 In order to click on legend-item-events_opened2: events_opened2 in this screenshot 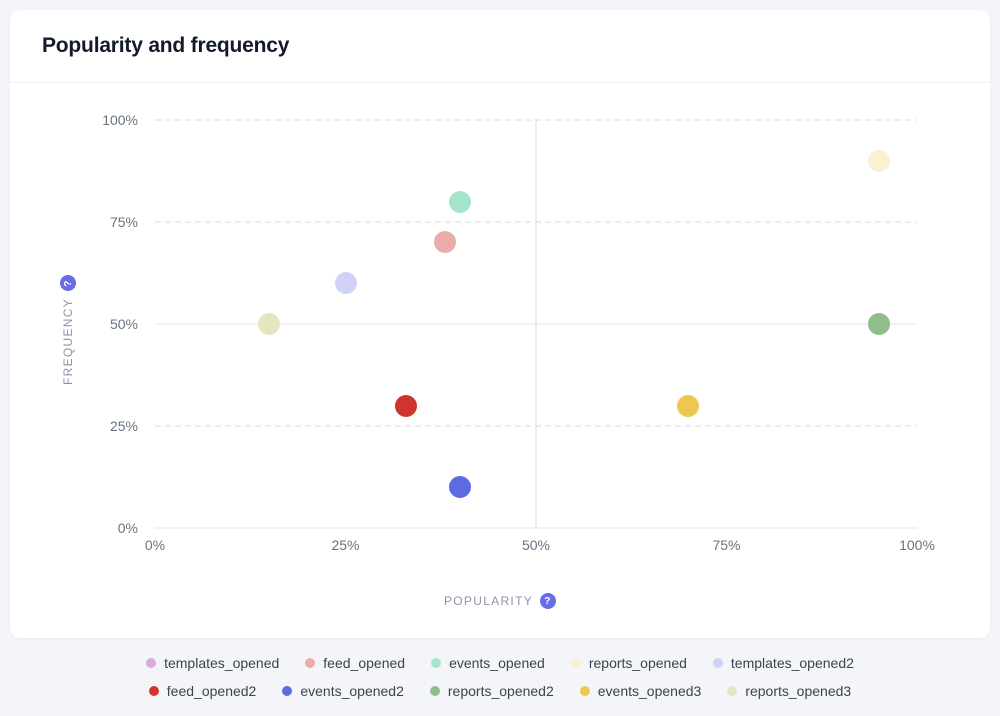, I will do `click(343, 691)`.